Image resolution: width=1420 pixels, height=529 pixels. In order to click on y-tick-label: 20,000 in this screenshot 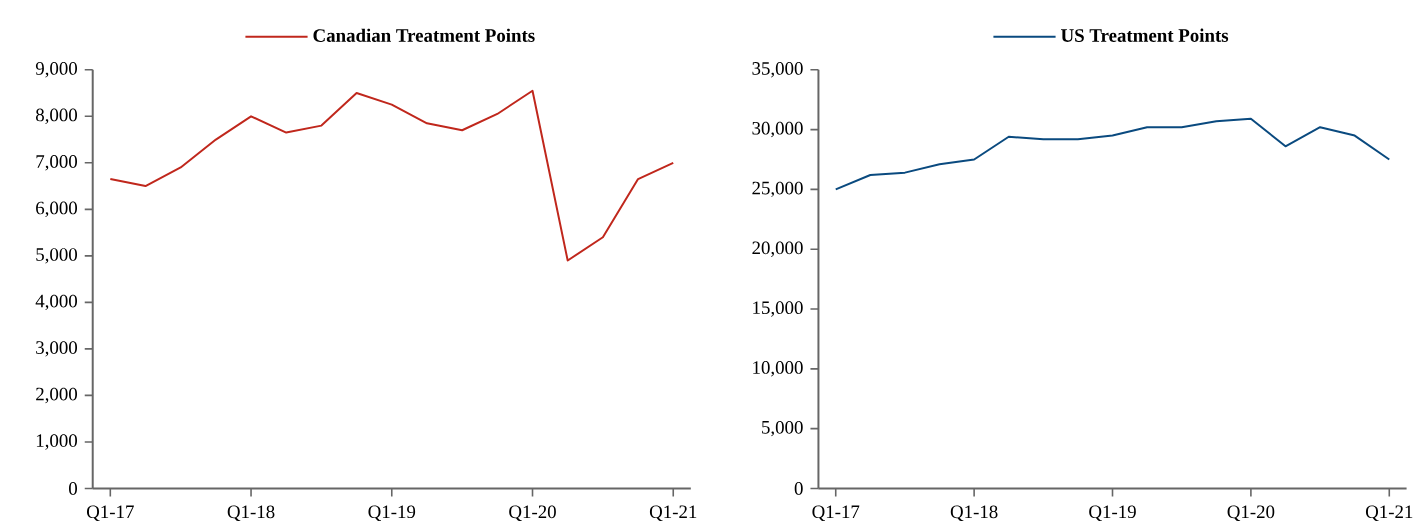, I will do `click(777, 249)`.